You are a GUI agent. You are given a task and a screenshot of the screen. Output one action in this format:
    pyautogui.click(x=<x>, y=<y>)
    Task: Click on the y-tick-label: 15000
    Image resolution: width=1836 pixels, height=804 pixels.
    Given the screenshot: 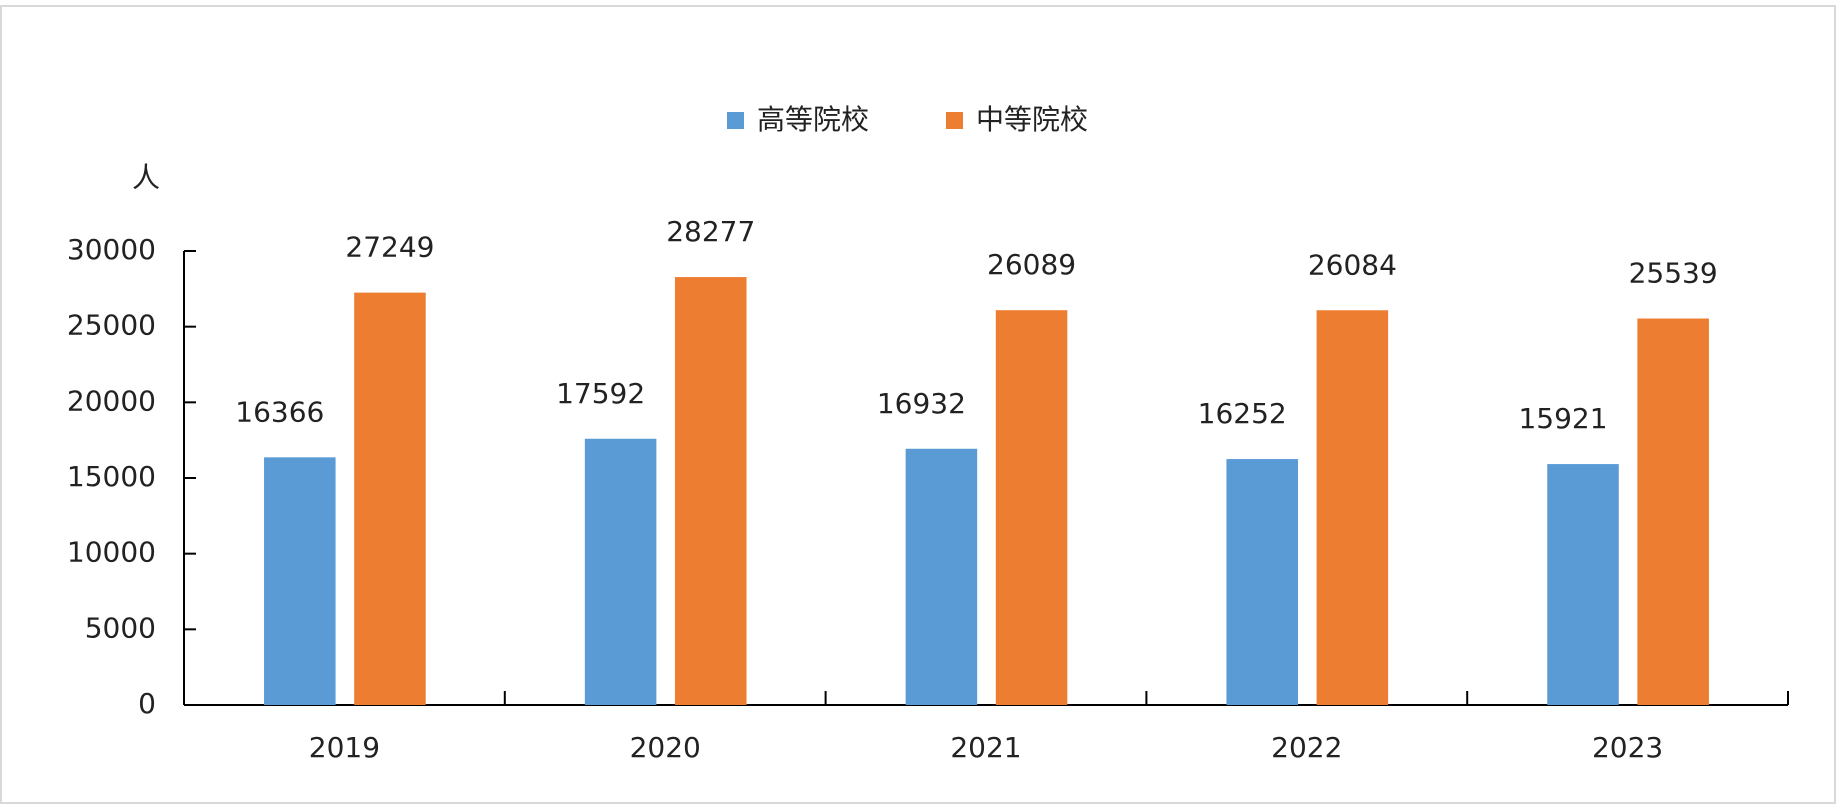 What is the action you would take?
    pyautogui.click(x=111, y=476)
    